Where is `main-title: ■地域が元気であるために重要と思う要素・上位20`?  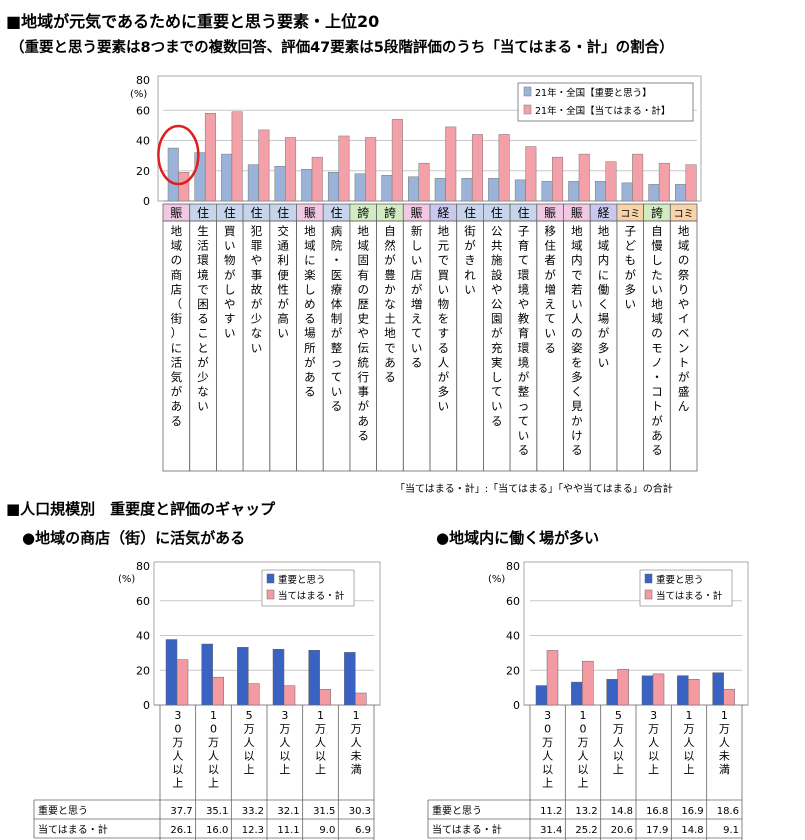
main-title: ■地域が元気であるために重要と思う要素・上位20 is located at coordinates (193, 21).